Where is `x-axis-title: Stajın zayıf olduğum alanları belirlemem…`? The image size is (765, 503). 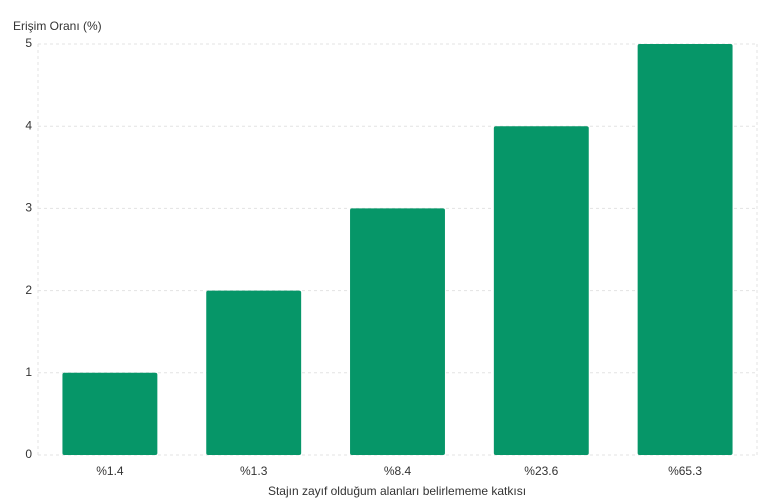 x-axis-title: Stajın zayıf olduğum alanları belirlemem… is located at coordinates (397, 491).